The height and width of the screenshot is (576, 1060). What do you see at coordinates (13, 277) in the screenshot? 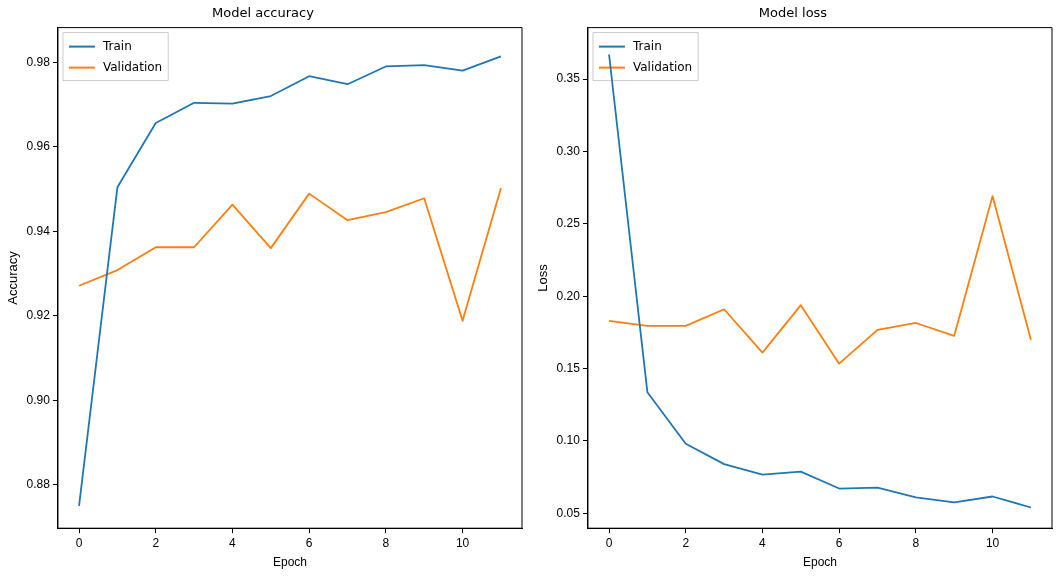
I see `y-axis-title: Accuracy` at bounding box center [13, 277].